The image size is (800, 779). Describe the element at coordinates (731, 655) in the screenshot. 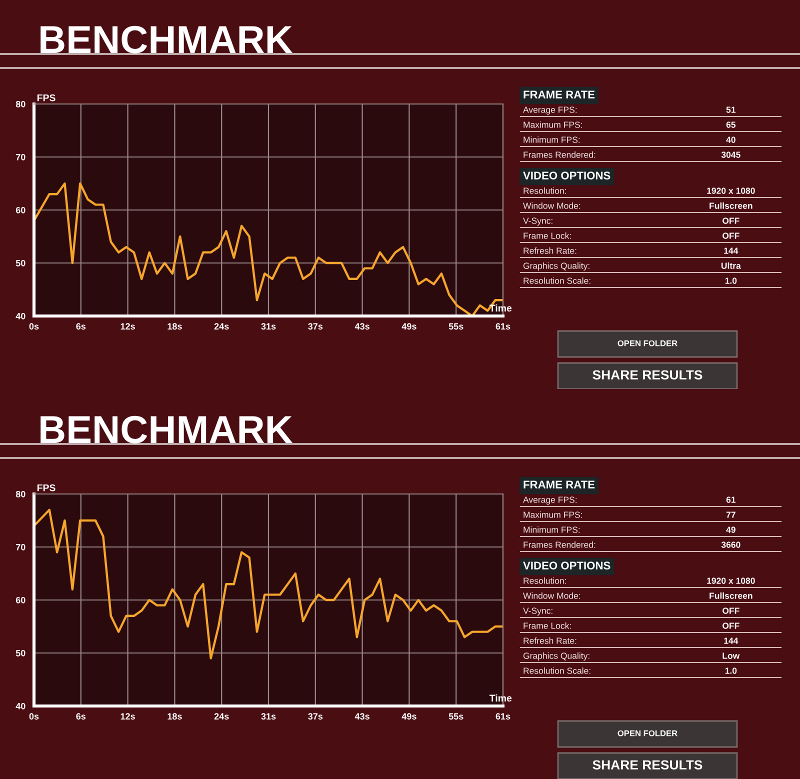

I see `text: Low` at that location.